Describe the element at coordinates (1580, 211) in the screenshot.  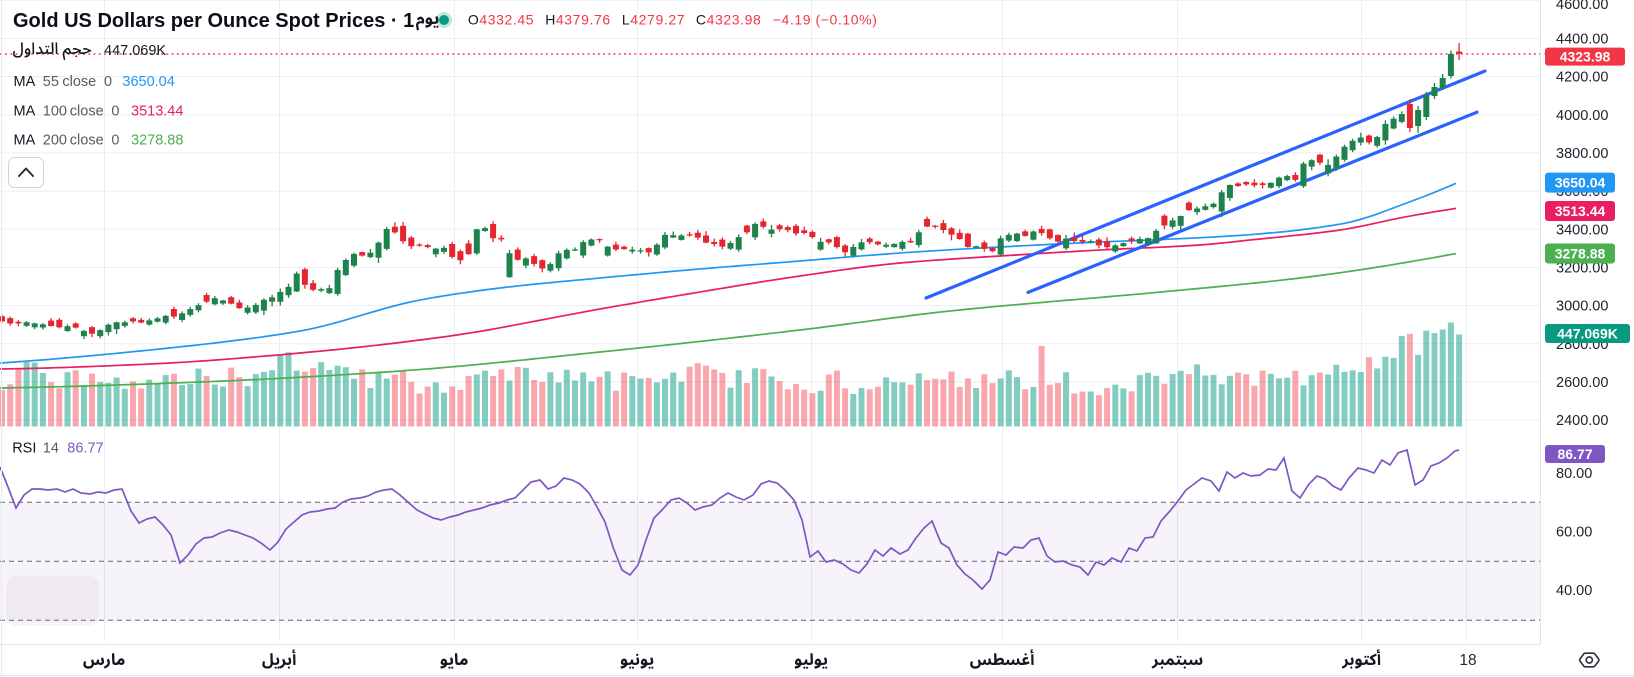
I see `svg-text: 3513.44` at that location.